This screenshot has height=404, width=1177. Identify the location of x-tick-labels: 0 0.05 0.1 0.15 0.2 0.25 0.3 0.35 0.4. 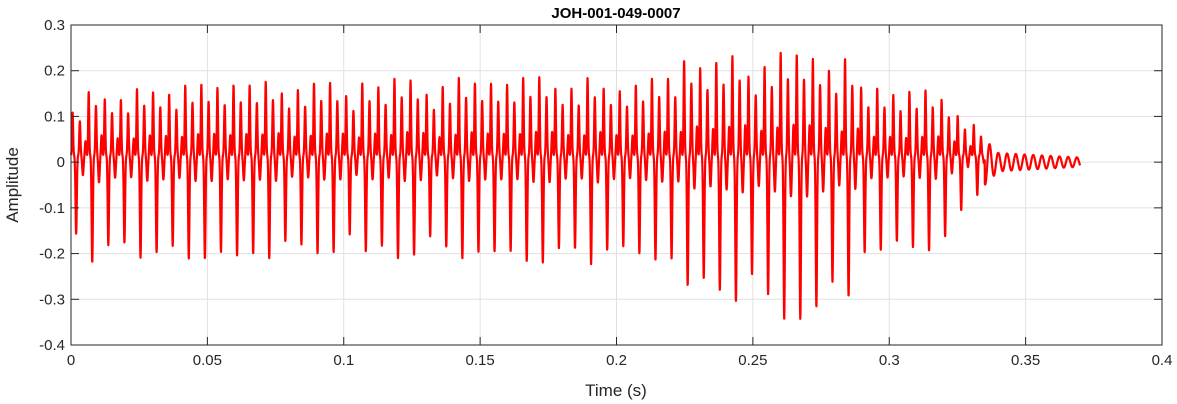
(620, 360).